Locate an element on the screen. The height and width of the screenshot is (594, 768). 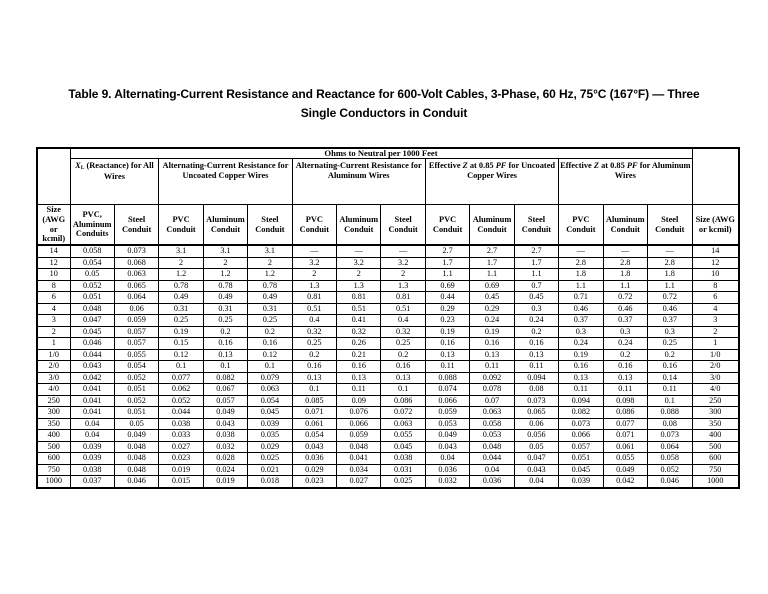
value-cell: 0.082 is located at coordinates (581, 412).